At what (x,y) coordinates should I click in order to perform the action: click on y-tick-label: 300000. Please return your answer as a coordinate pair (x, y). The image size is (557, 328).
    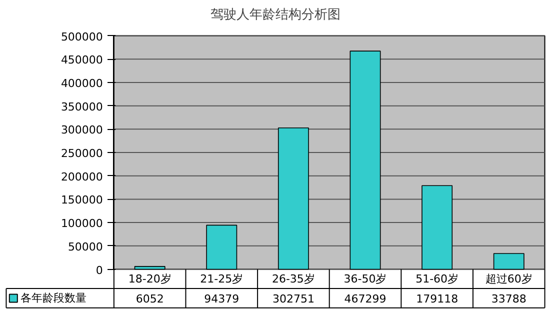
    Looking at the image, I should click on (81, 130).